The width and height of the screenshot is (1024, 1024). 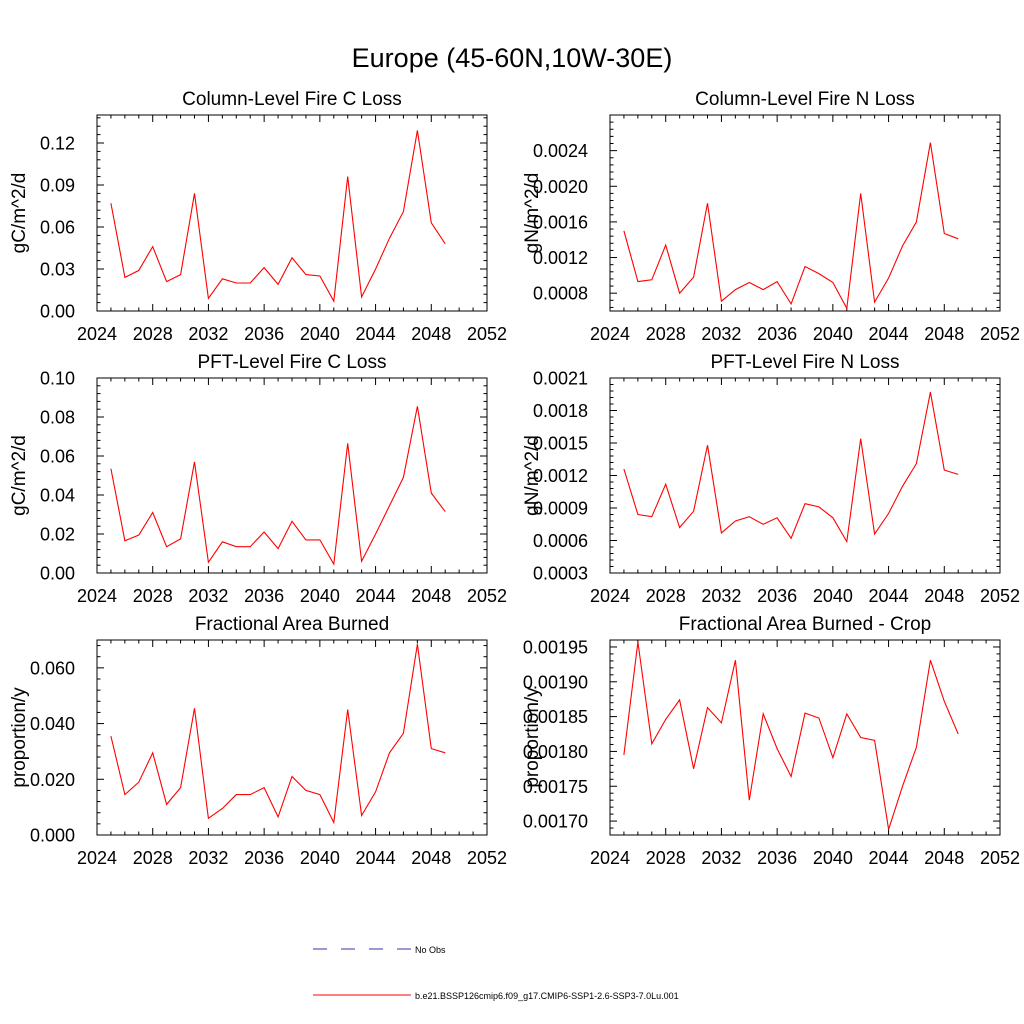 What do you see at coordinates (57, 144) in the screenshot?
I see `y-tick-label: 0.12` at bounding box center [57, 144].